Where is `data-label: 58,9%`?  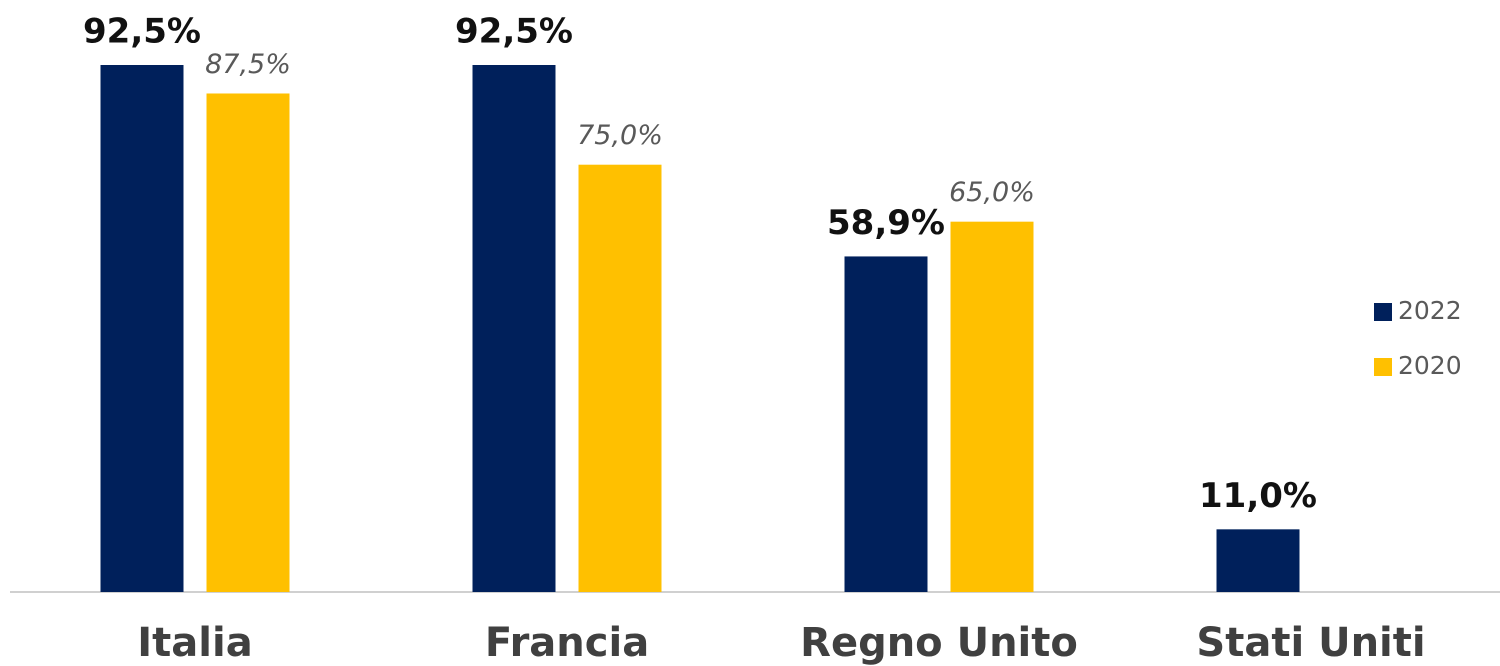
data-label: 58,9% is located at coordinates (886, 223).